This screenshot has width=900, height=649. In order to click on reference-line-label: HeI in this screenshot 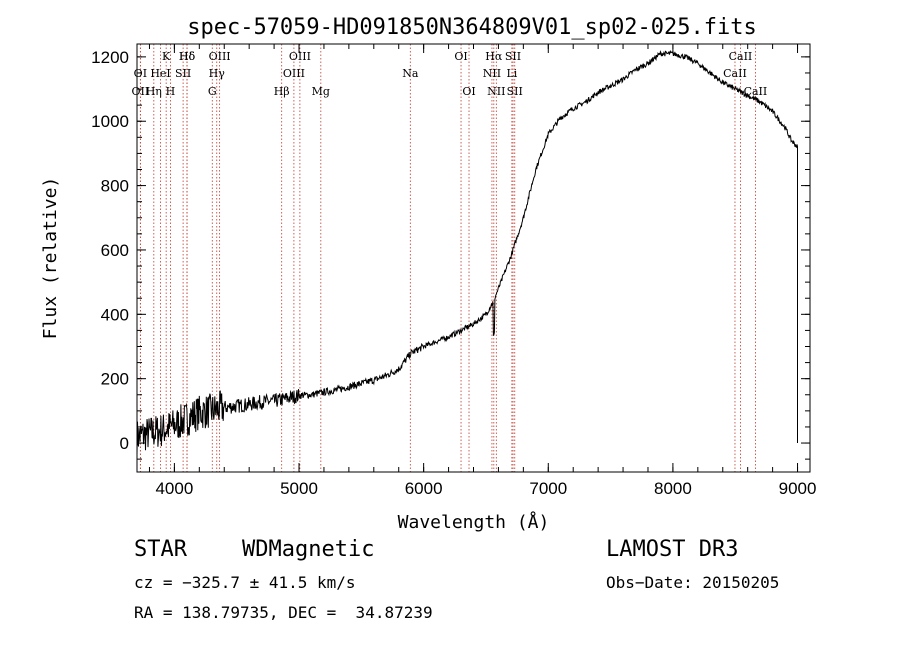, I will do `click(160, 73)`.